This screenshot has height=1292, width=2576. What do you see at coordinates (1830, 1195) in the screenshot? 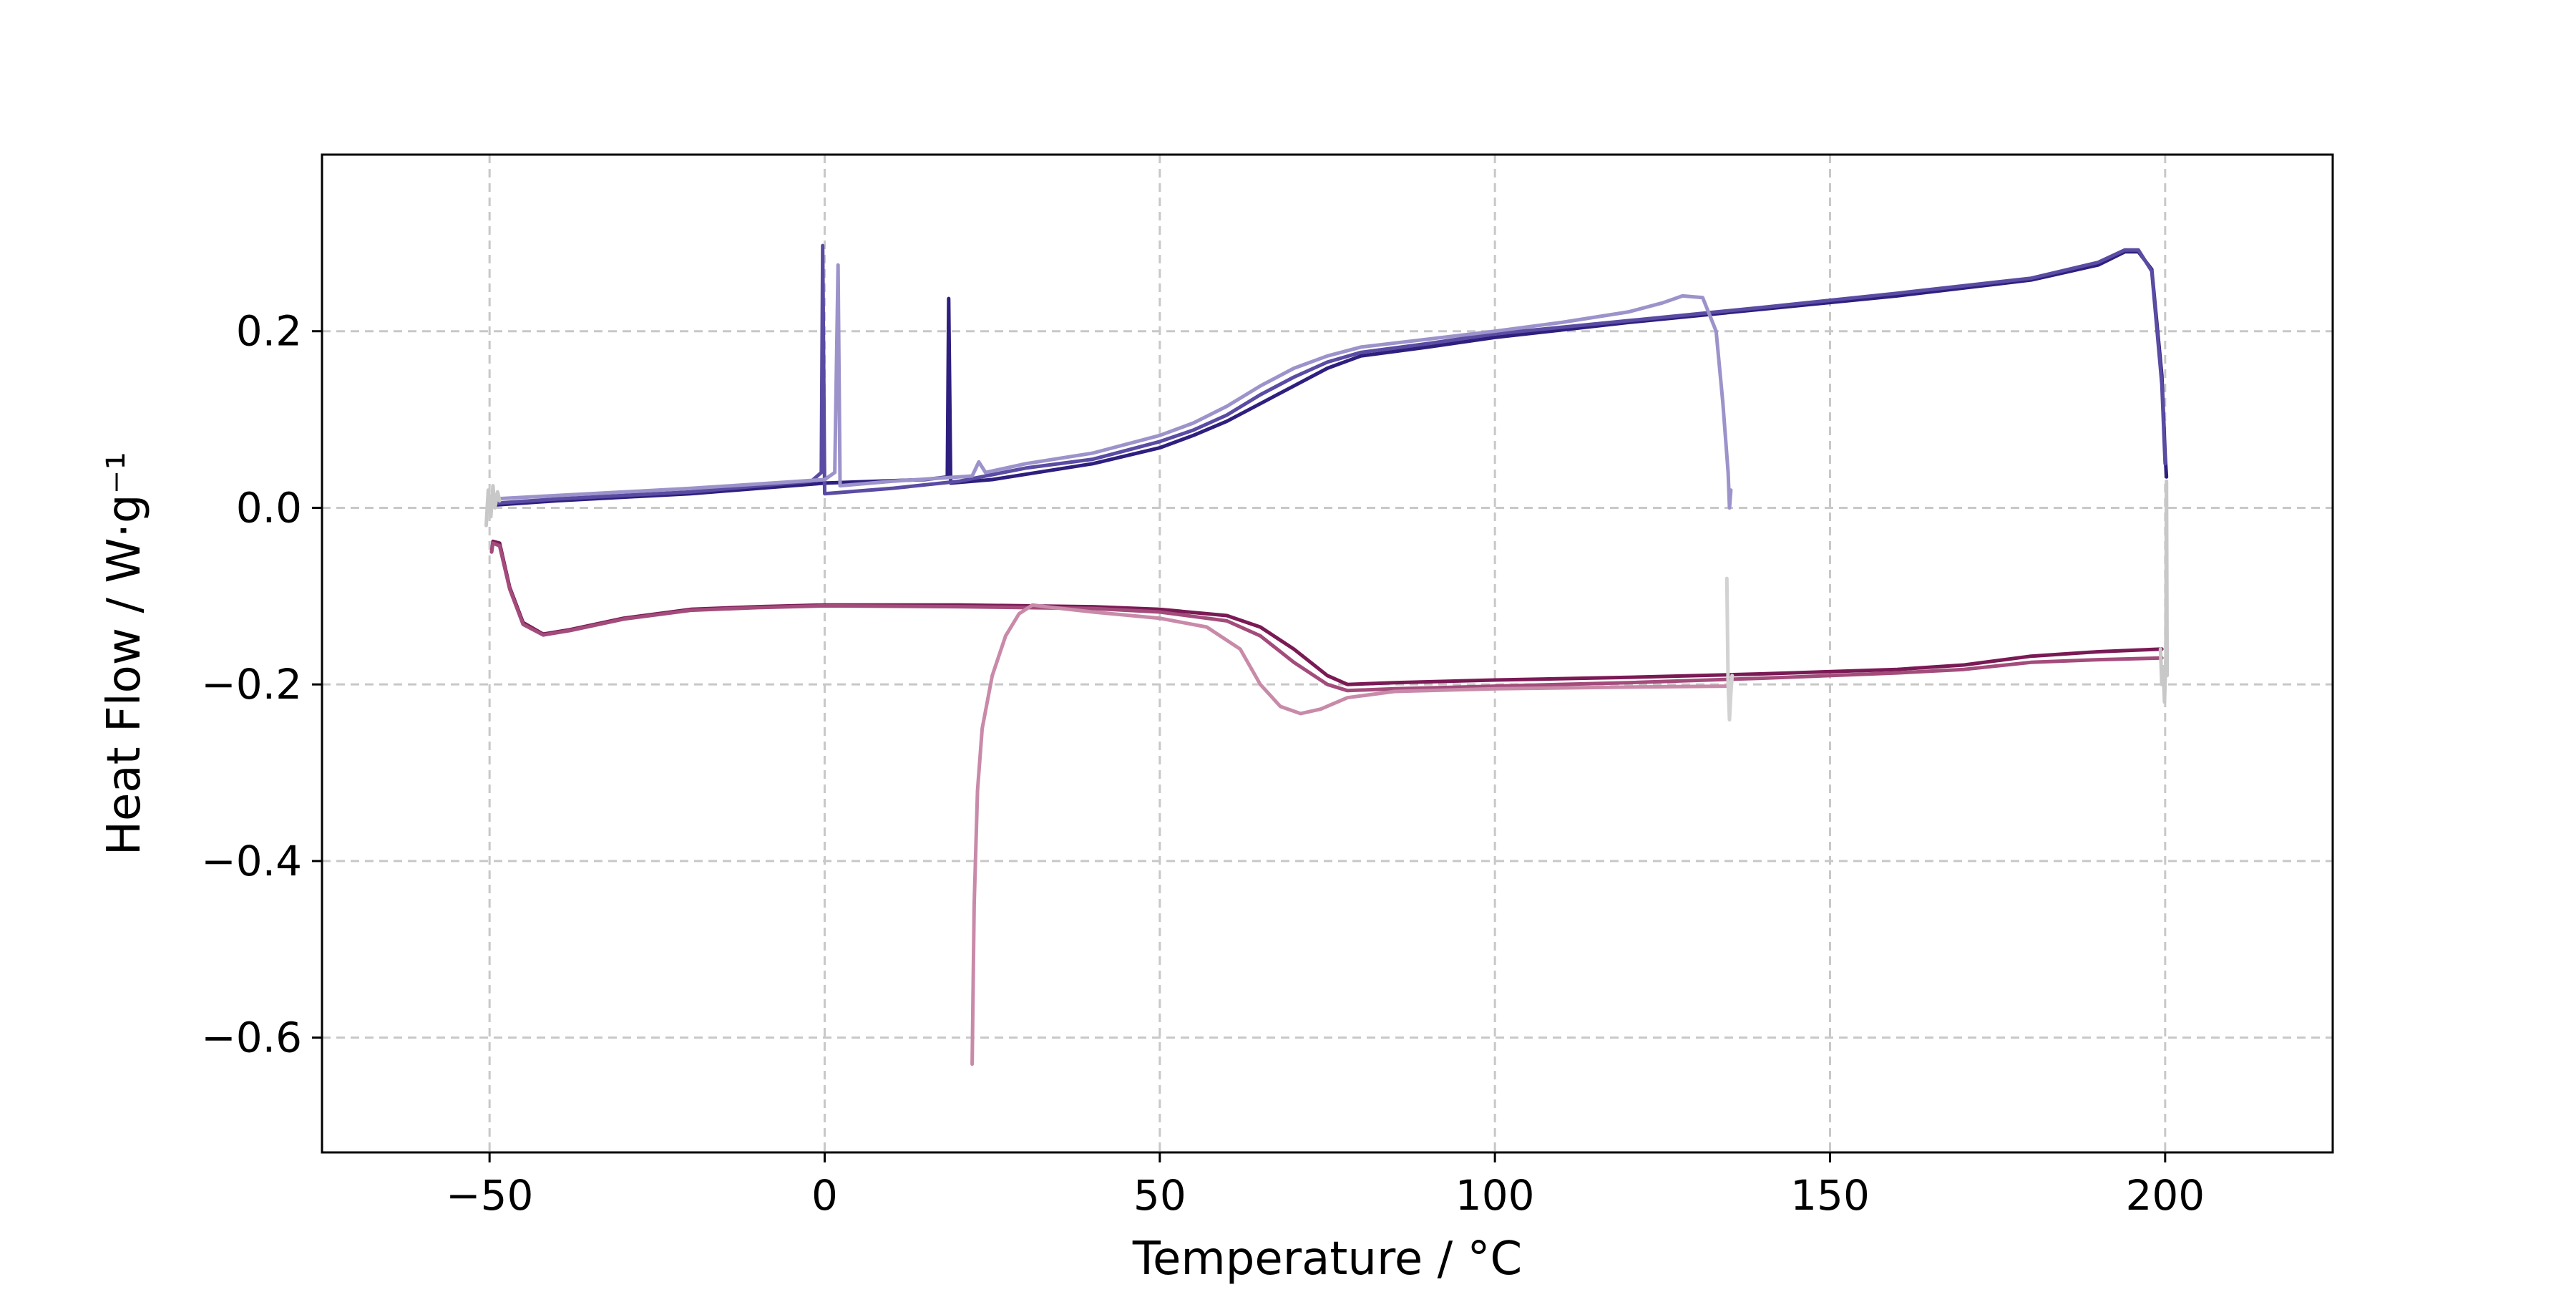
I see `x-tick-label: 150` at bounding box center [1830, 1195].